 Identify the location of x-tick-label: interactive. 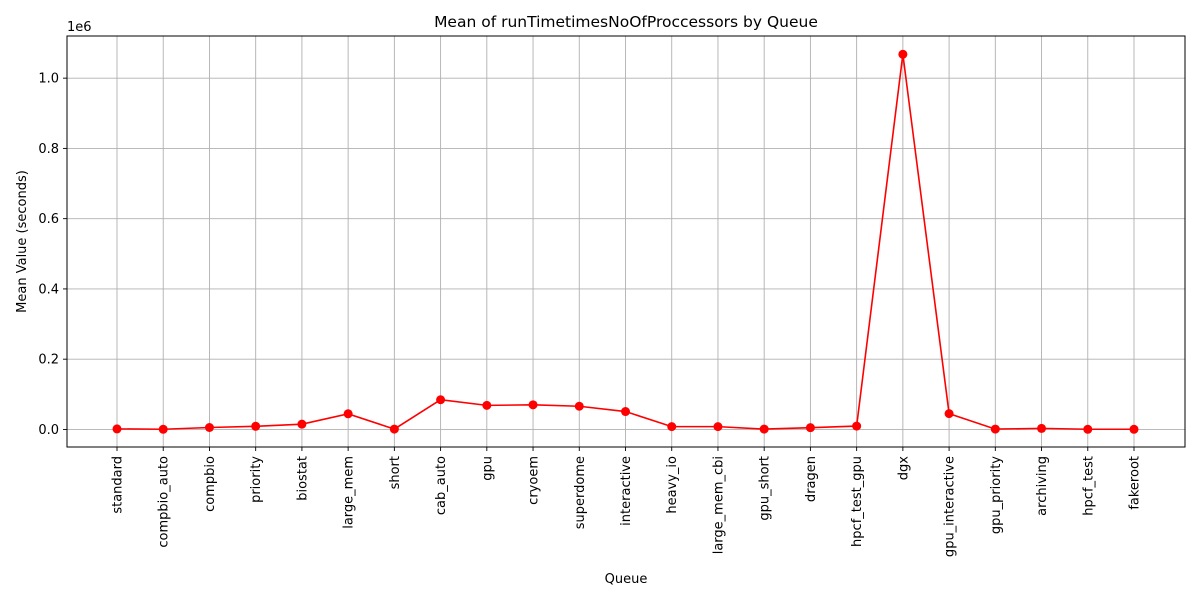
(626, 491).